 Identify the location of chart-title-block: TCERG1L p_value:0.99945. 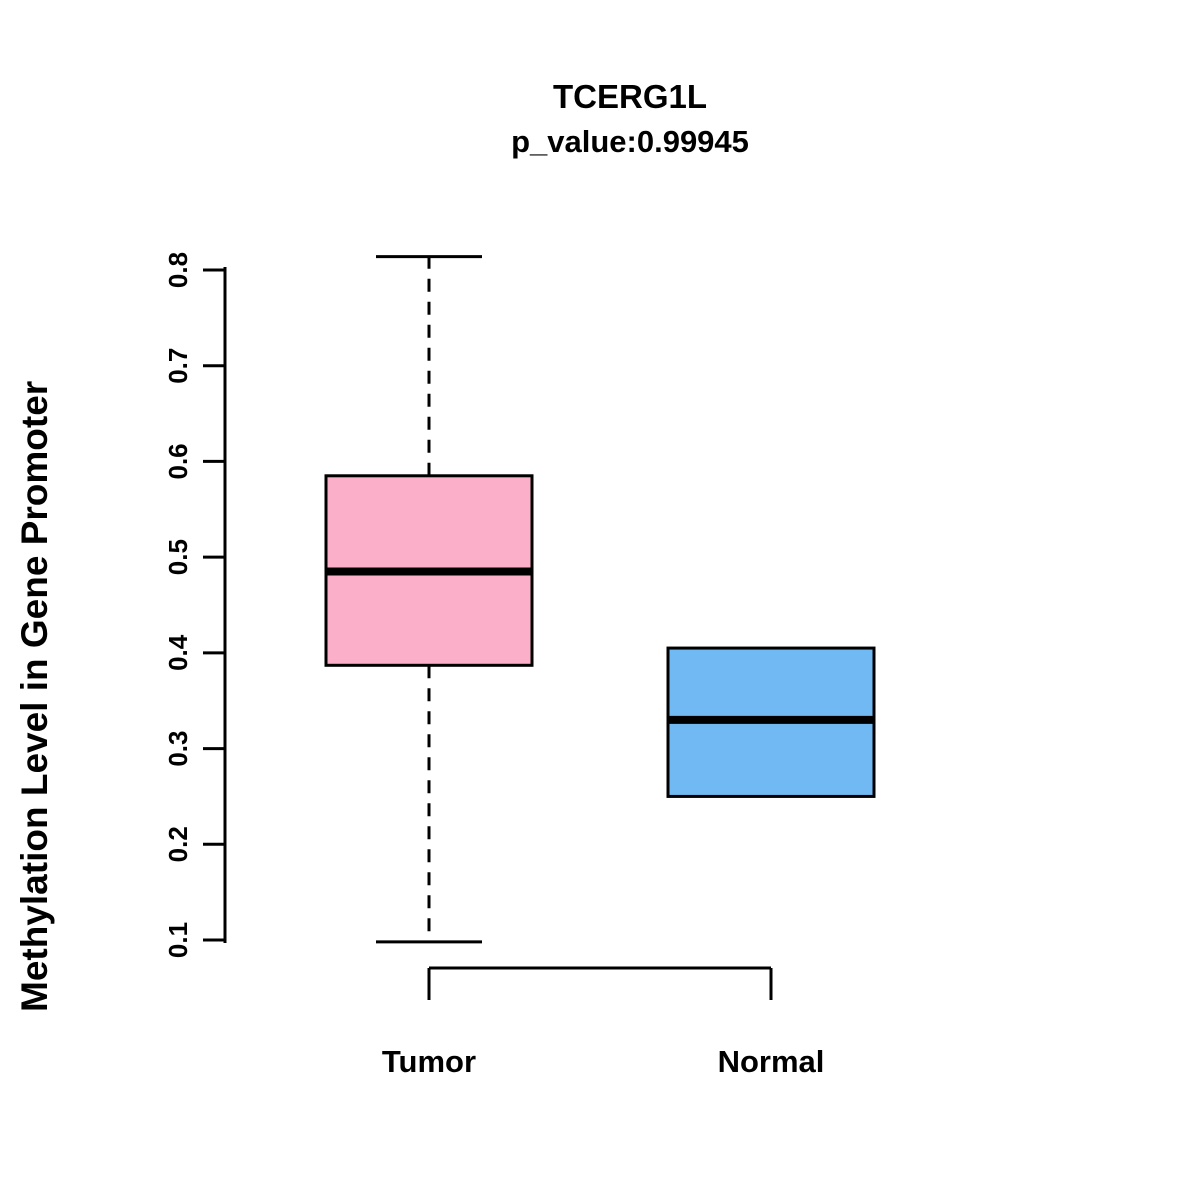
(630, 119).